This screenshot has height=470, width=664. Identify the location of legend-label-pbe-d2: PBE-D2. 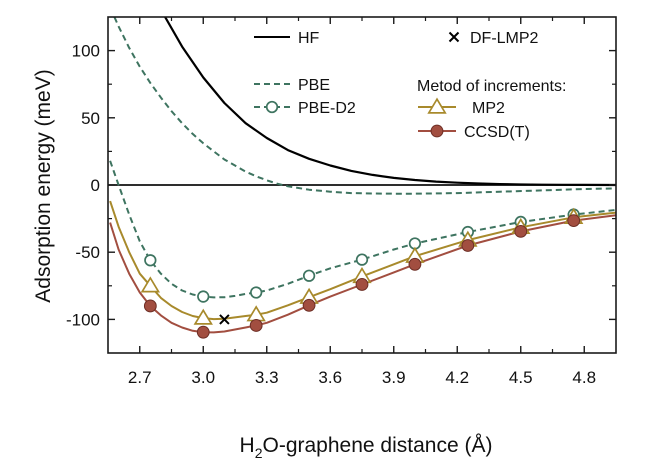
(327, 108).